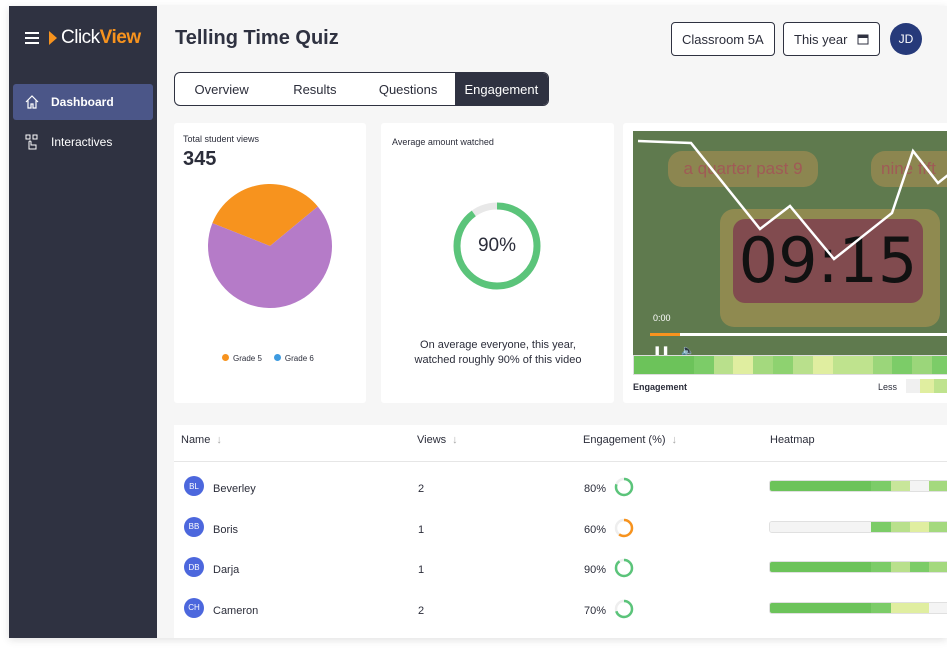  Describe the element at coordinates (828, 261) in the screenshot. I see `clock-display: 09:15` at that location.